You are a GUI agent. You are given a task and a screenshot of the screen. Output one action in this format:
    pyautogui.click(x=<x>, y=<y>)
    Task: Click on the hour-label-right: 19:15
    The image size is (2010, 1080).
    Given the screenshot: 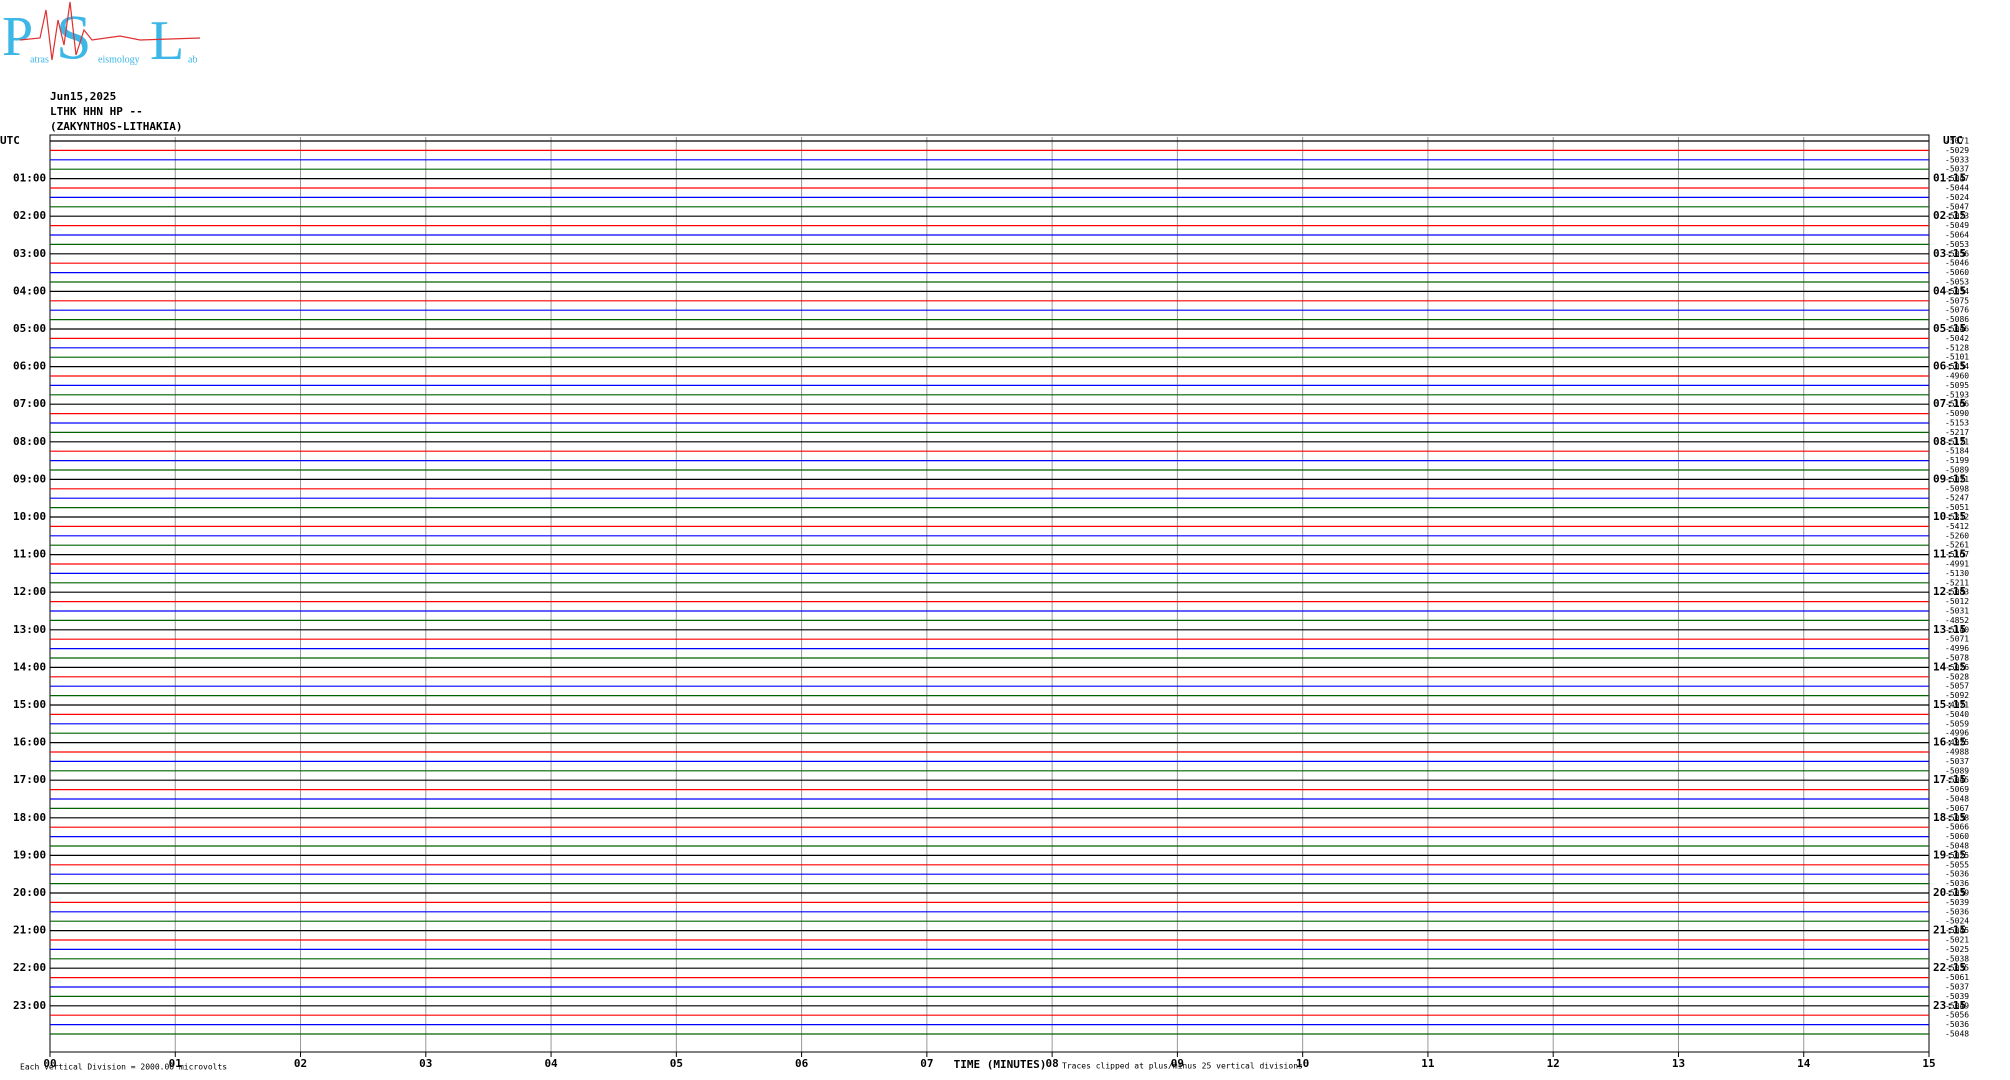 What is the action you would take?
    pyautogui.click(x=1949, y=854)
    